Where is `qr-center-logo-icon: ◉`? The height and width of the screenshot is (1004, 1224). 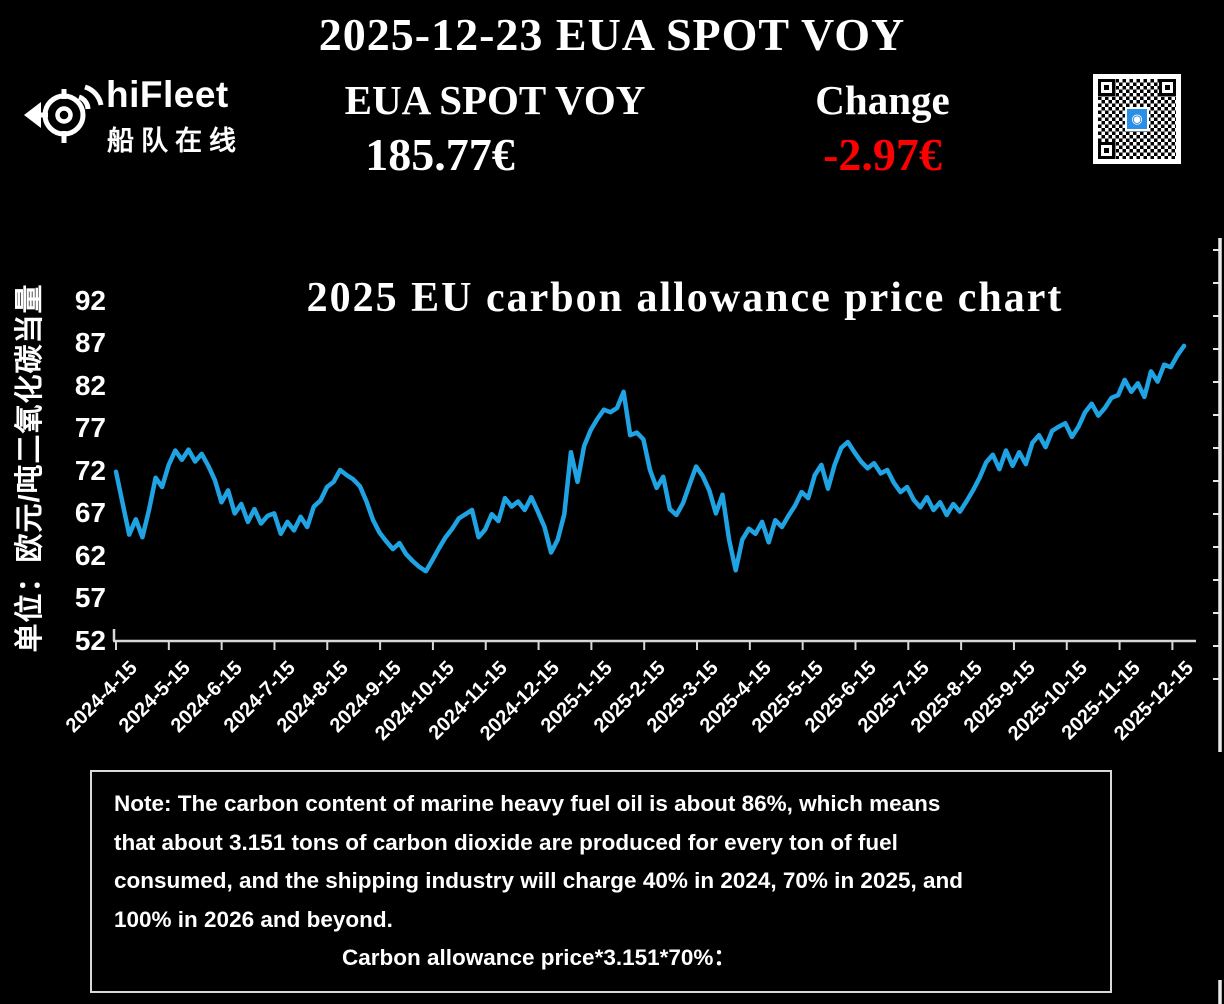
qr-center-logo-icon: ◉ is located at coordinates (1137, 119).